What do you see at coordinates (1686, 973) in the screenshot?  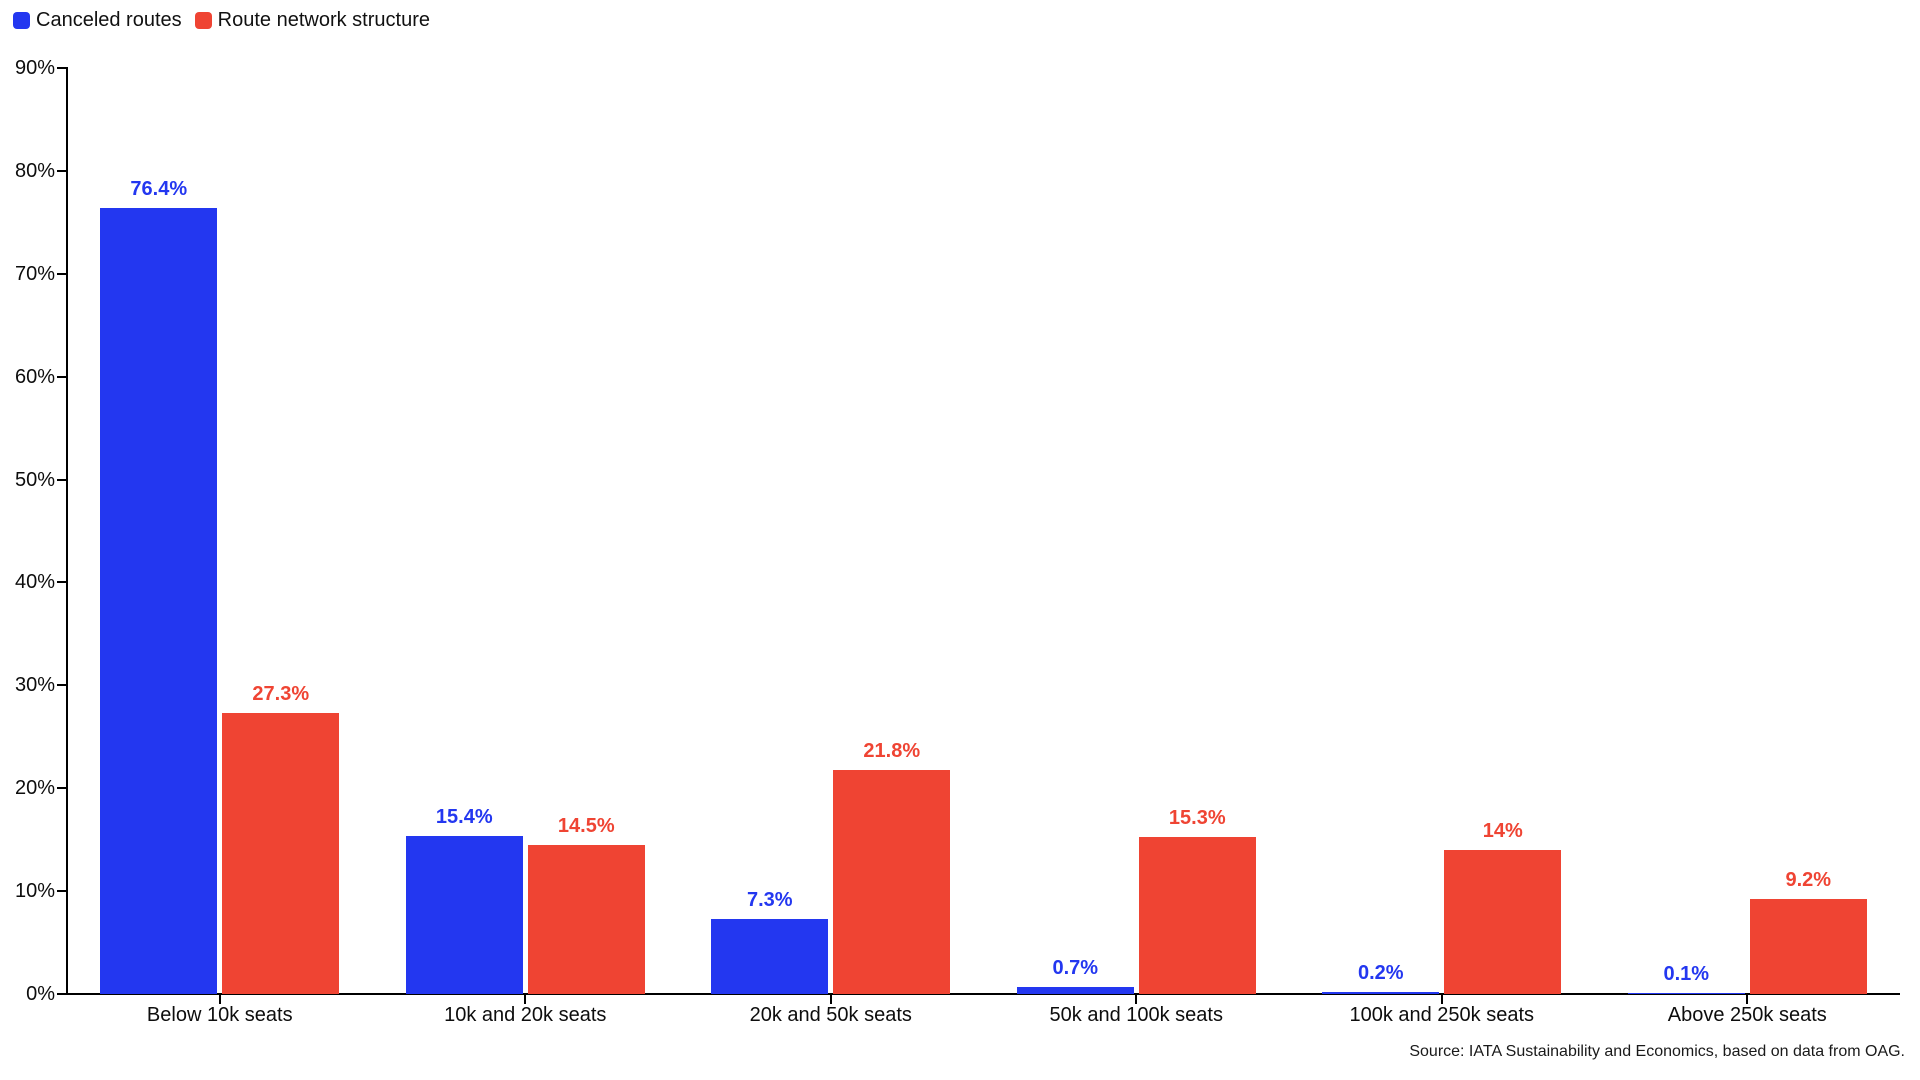 I see `bar-value-label: 0.1%` at bounding box center [1686, 973].